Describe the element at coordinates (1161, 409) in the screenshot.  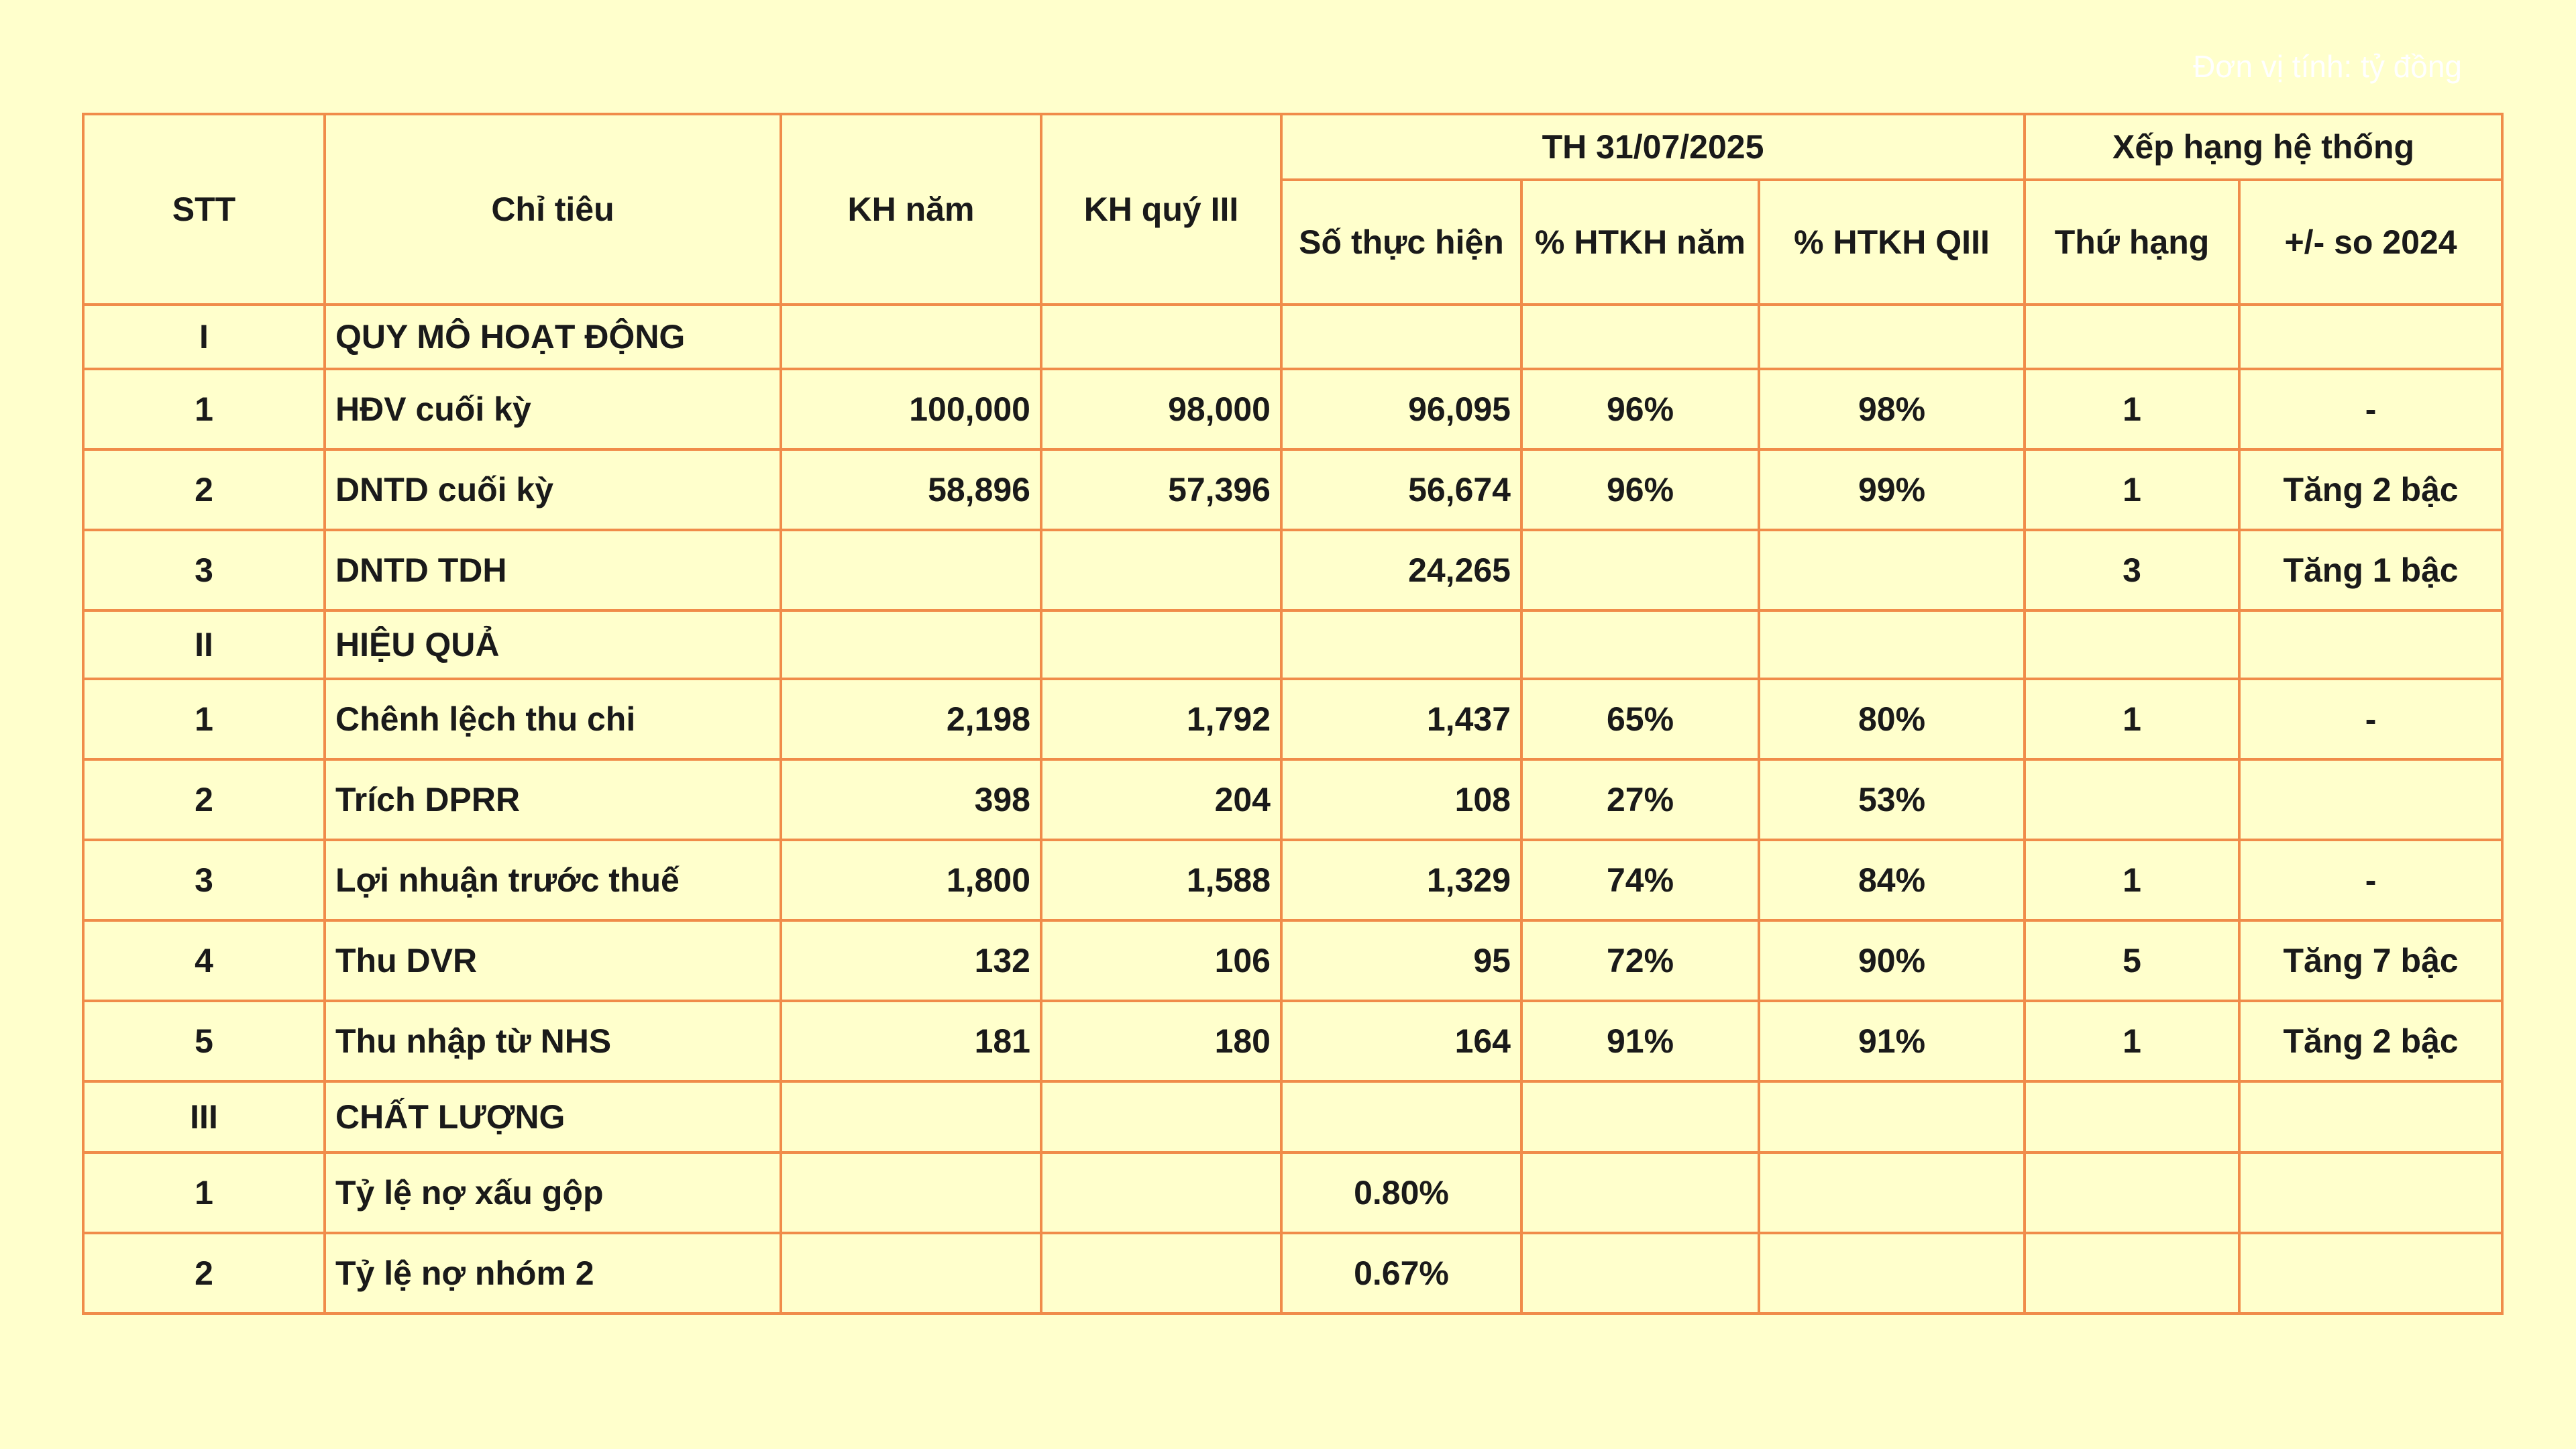
I see `cell-kh-quy: 98,000` at that location.